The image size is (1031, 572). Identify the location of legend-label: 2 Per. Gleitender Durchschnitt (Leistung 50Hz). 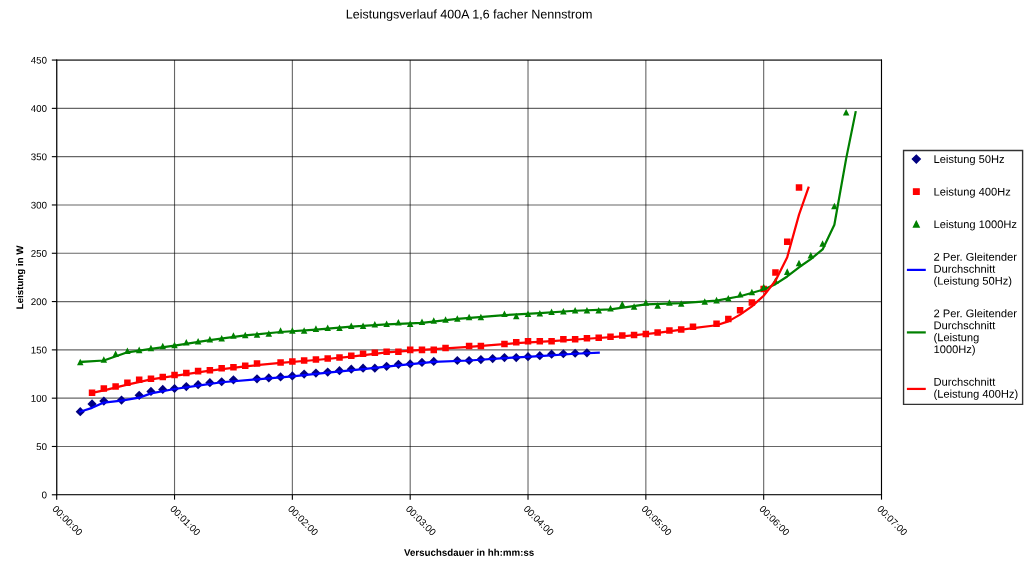
(975, 269).